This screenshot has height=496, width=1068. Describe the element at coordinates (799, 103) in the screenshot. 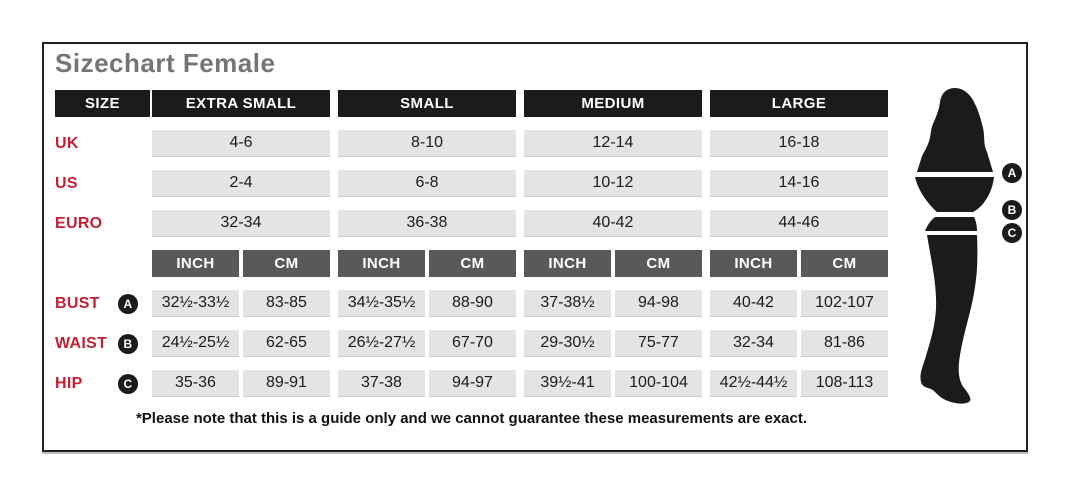

I see `column-header-large: LARGE` at that location.